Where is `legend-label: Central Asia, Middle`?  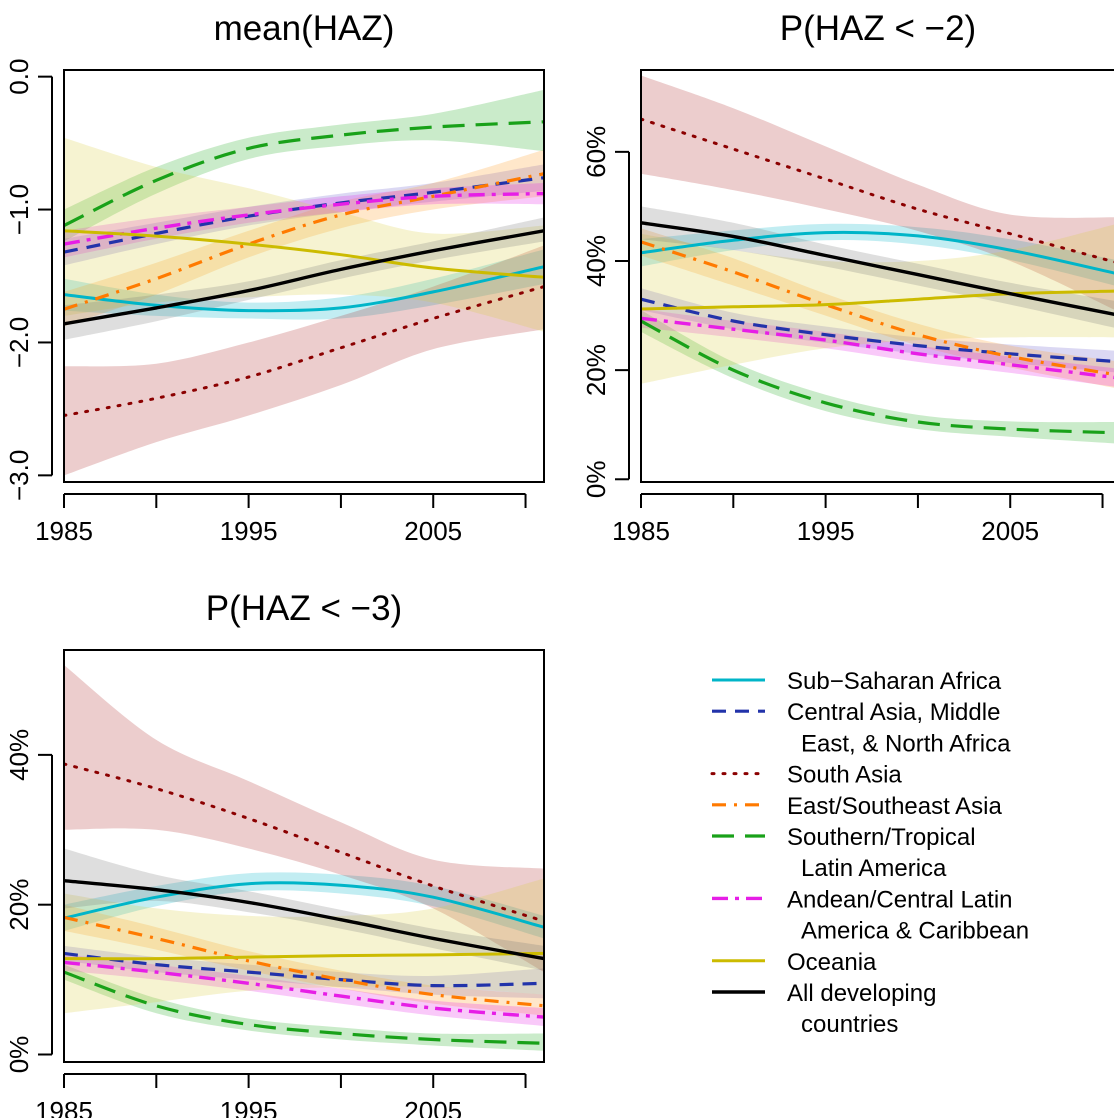
legend-label: Central Asia, Middle is located at coordinates (893, 712).